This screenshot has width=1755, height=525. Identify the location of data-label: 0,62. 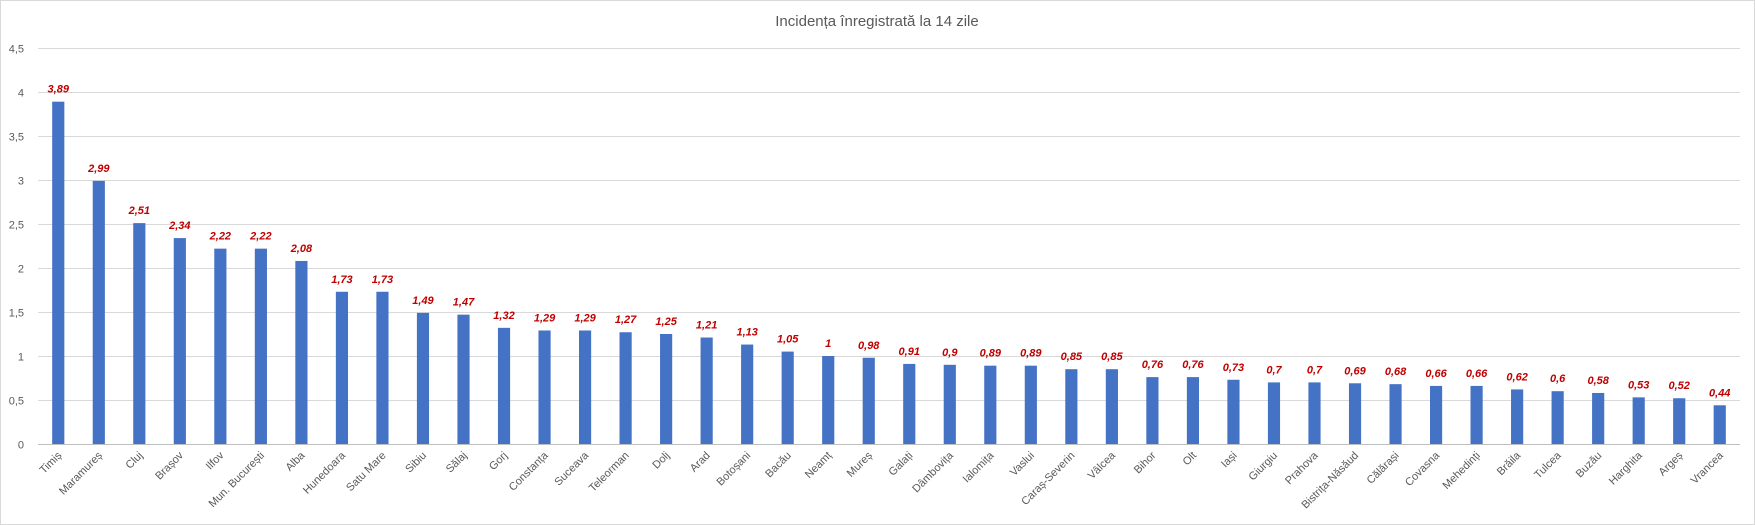
(1516, 377).